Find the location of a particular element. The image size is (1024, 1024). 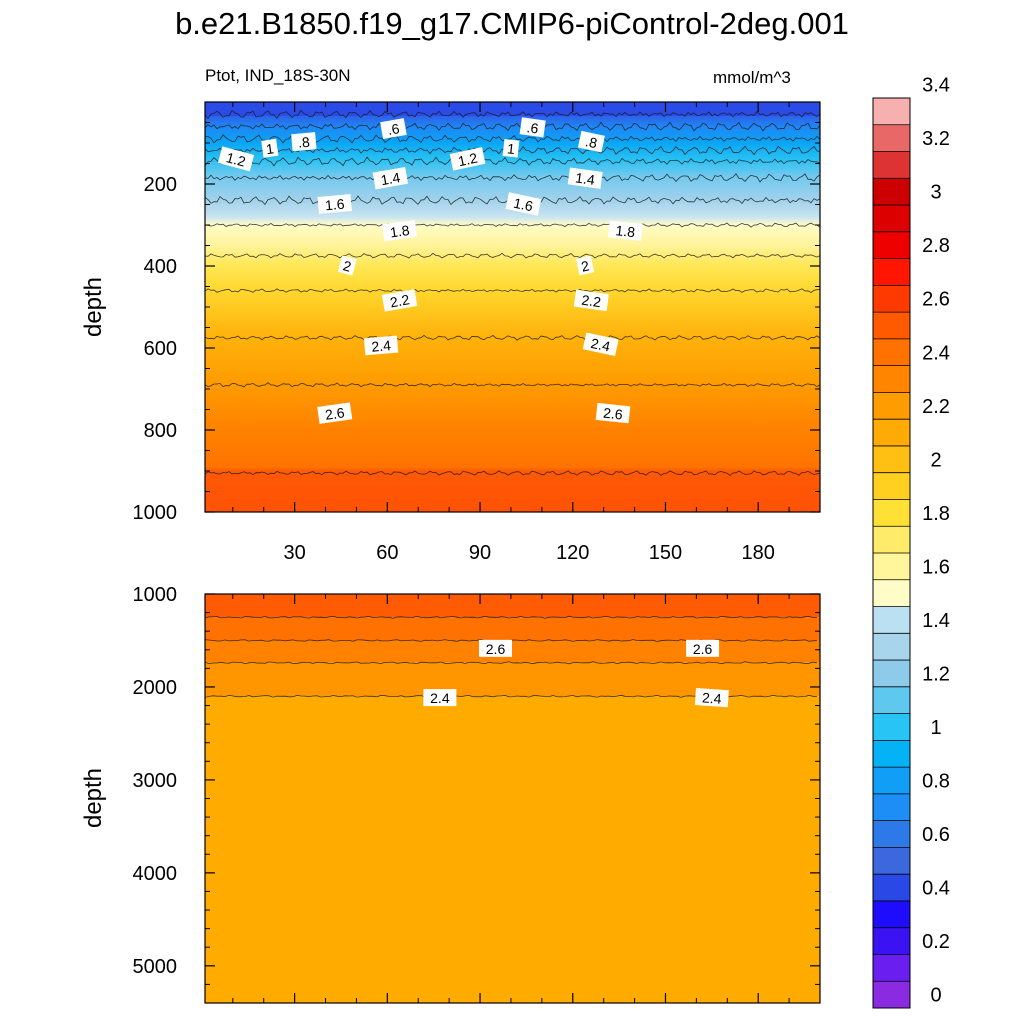

y-tick-label: 2000 is located at coordinates (155, 688).